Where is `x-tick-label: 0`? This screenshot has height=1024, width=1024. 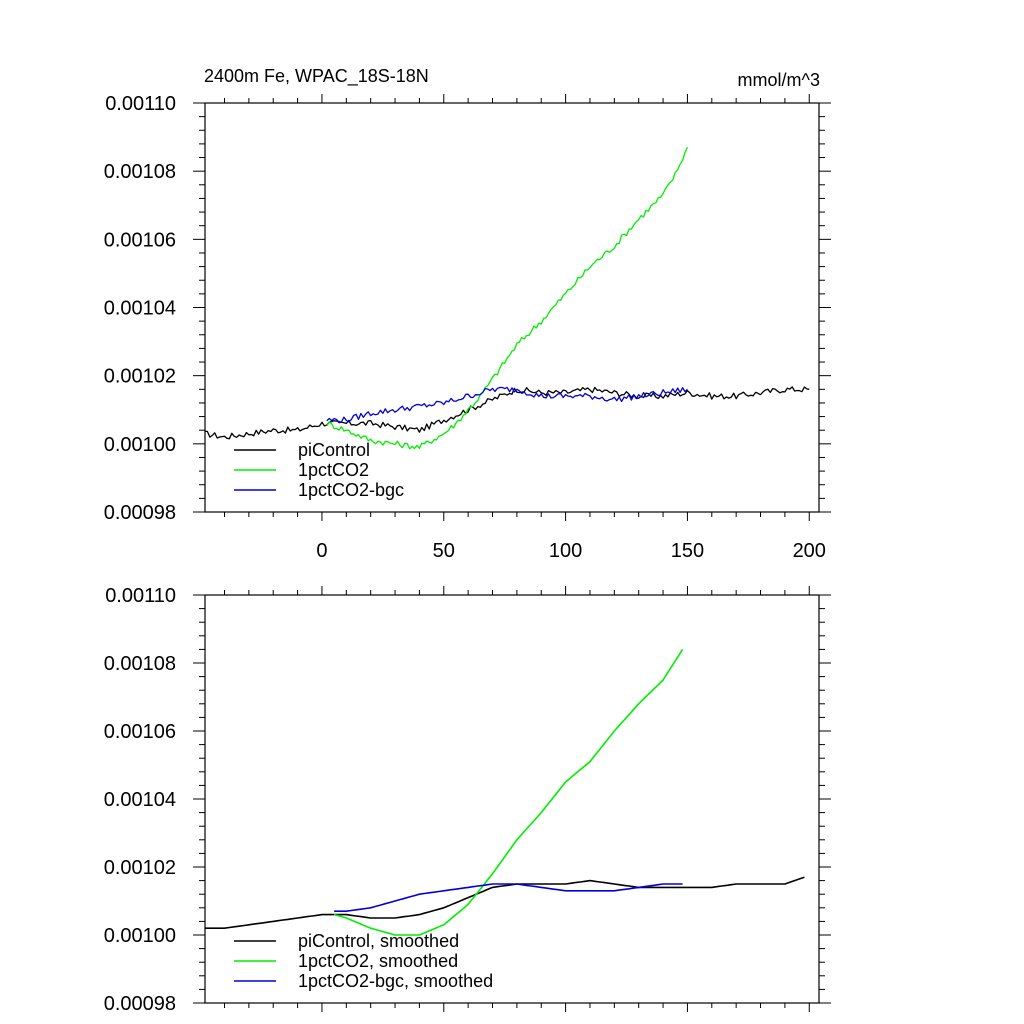 x-tick-label: 0 is located at coordinates (321, 551).